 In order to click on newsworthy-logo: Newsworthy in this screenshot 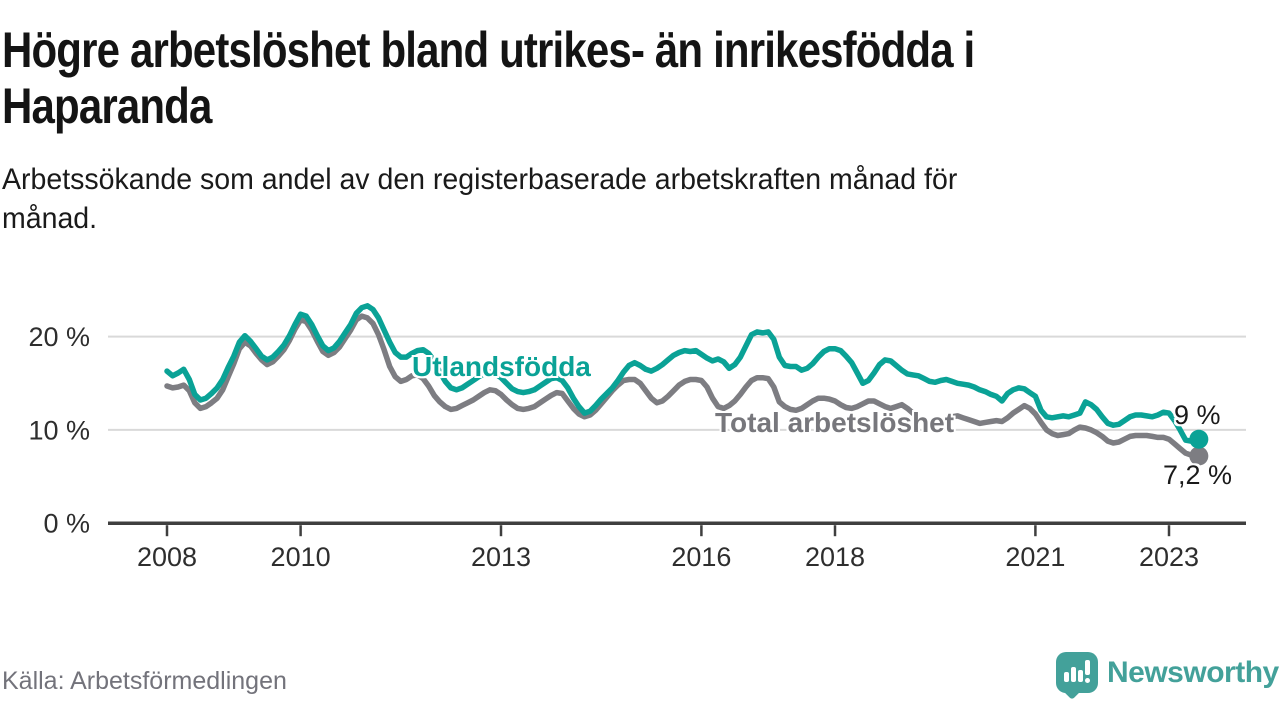, I will do `click(1167, 676)`.